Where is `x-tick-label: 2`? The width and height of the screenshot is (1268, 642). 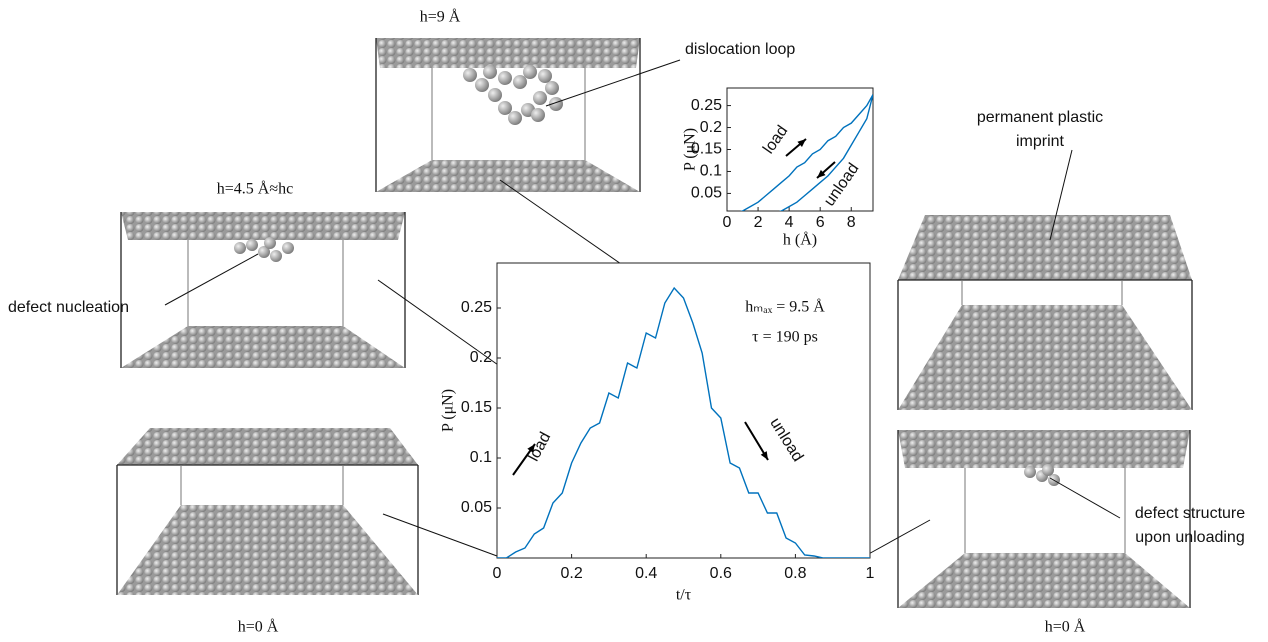 x-tick-label: 2 is located at coordinates (758, 222).